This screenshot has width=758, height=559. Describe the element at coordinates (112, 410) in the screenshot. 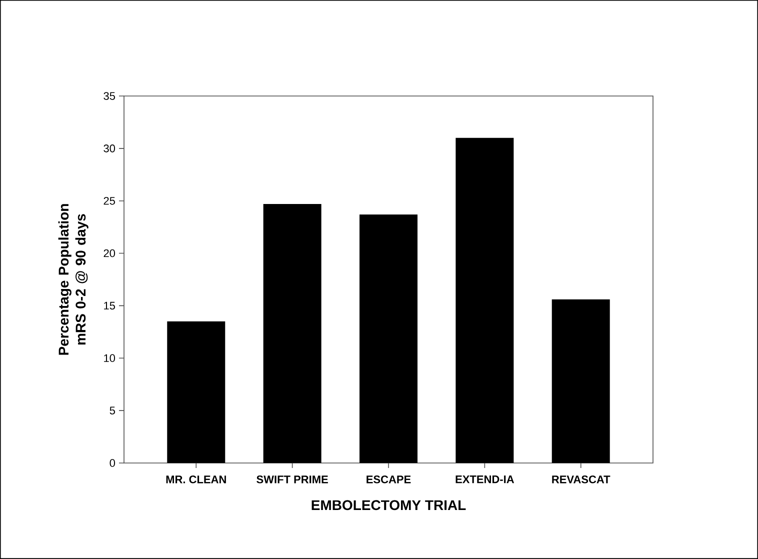

I see `y-tick-label: 5` at that location.